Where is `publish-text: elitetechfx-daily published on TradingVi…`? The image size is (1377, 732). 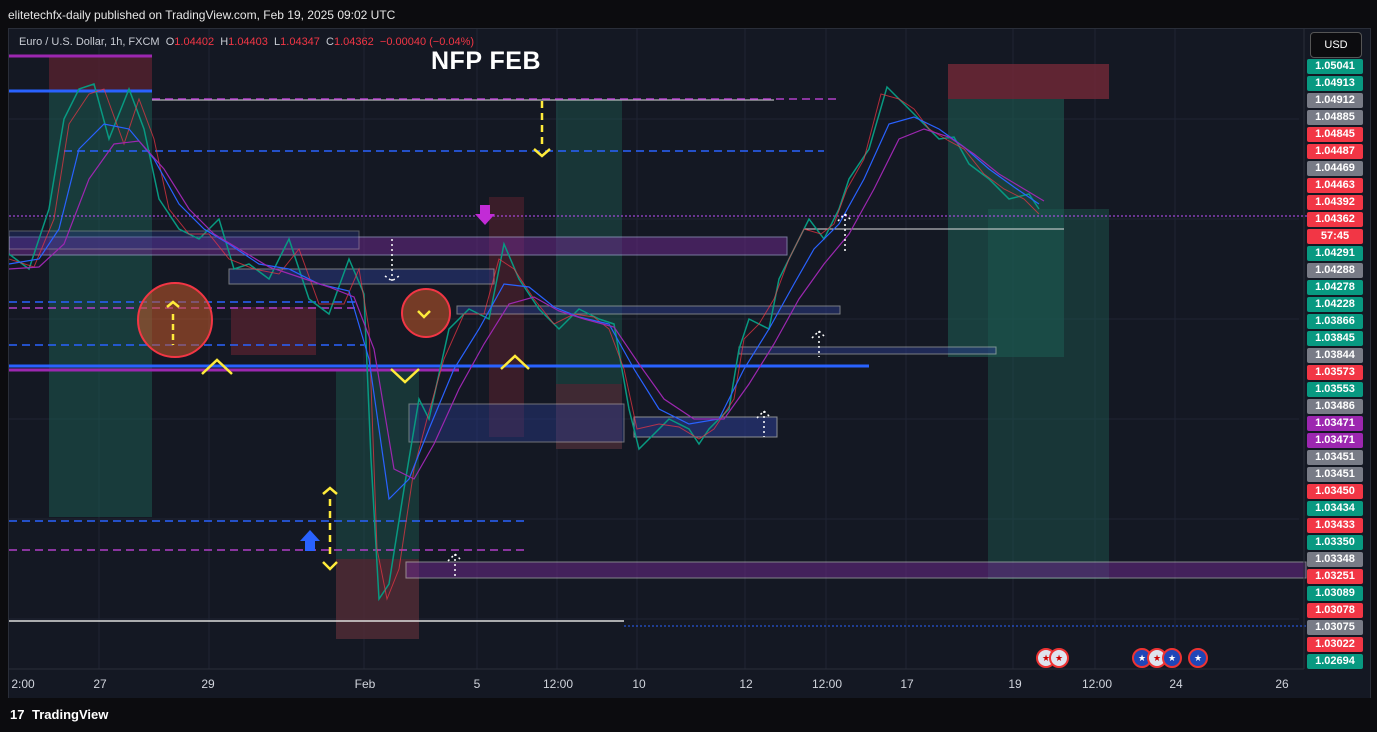 publish-text: elitetechfx-daily published on TradingVi… is located at coordinates (202, 15).